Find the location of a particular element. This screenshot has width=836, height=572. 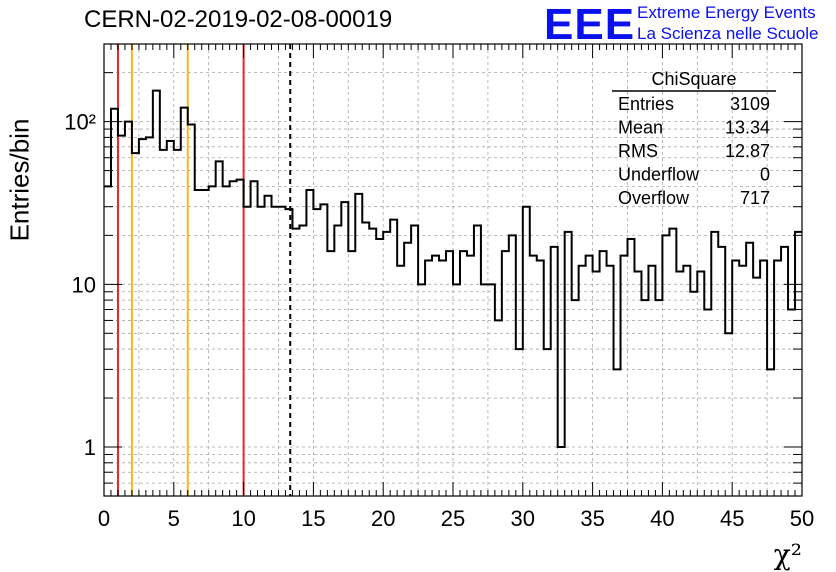

stats-label: RMS is located at coordinates (638, 151).